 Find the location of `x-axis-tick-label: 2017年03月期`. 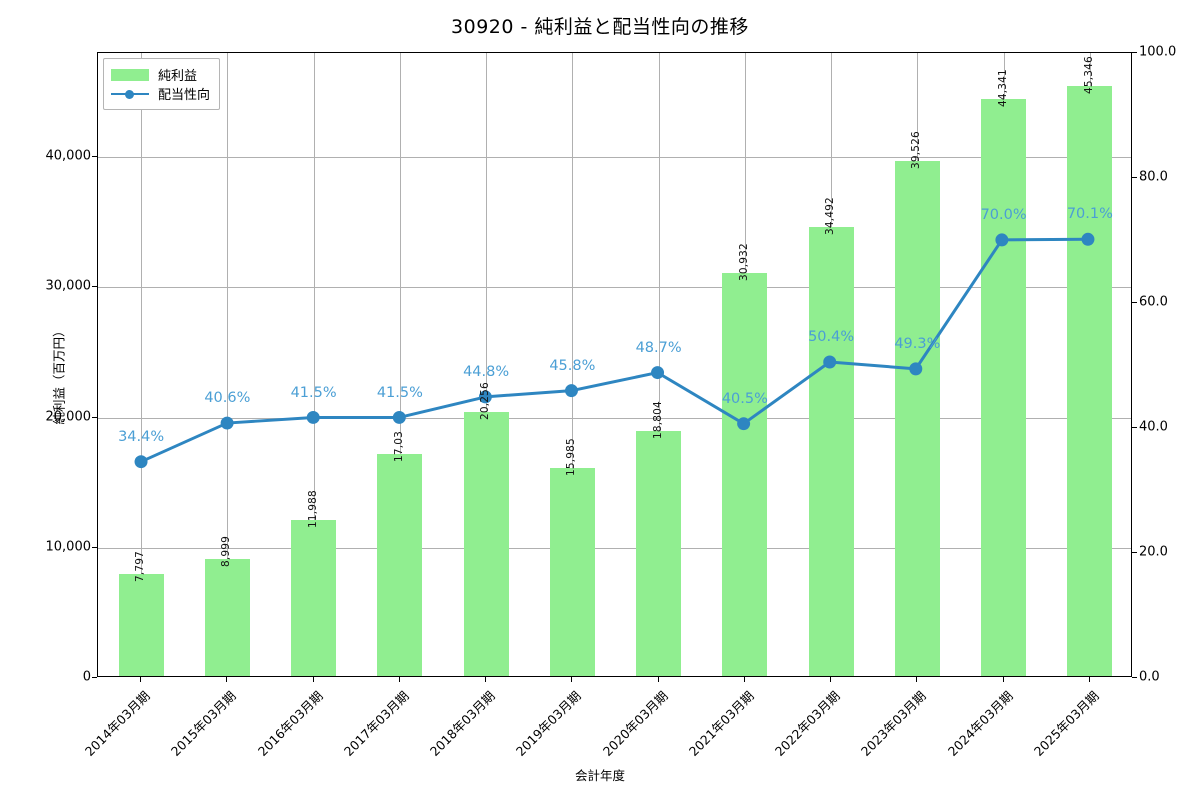

x-axis-tick-label: 2017年03月期 is located at coordinates (376, 723).